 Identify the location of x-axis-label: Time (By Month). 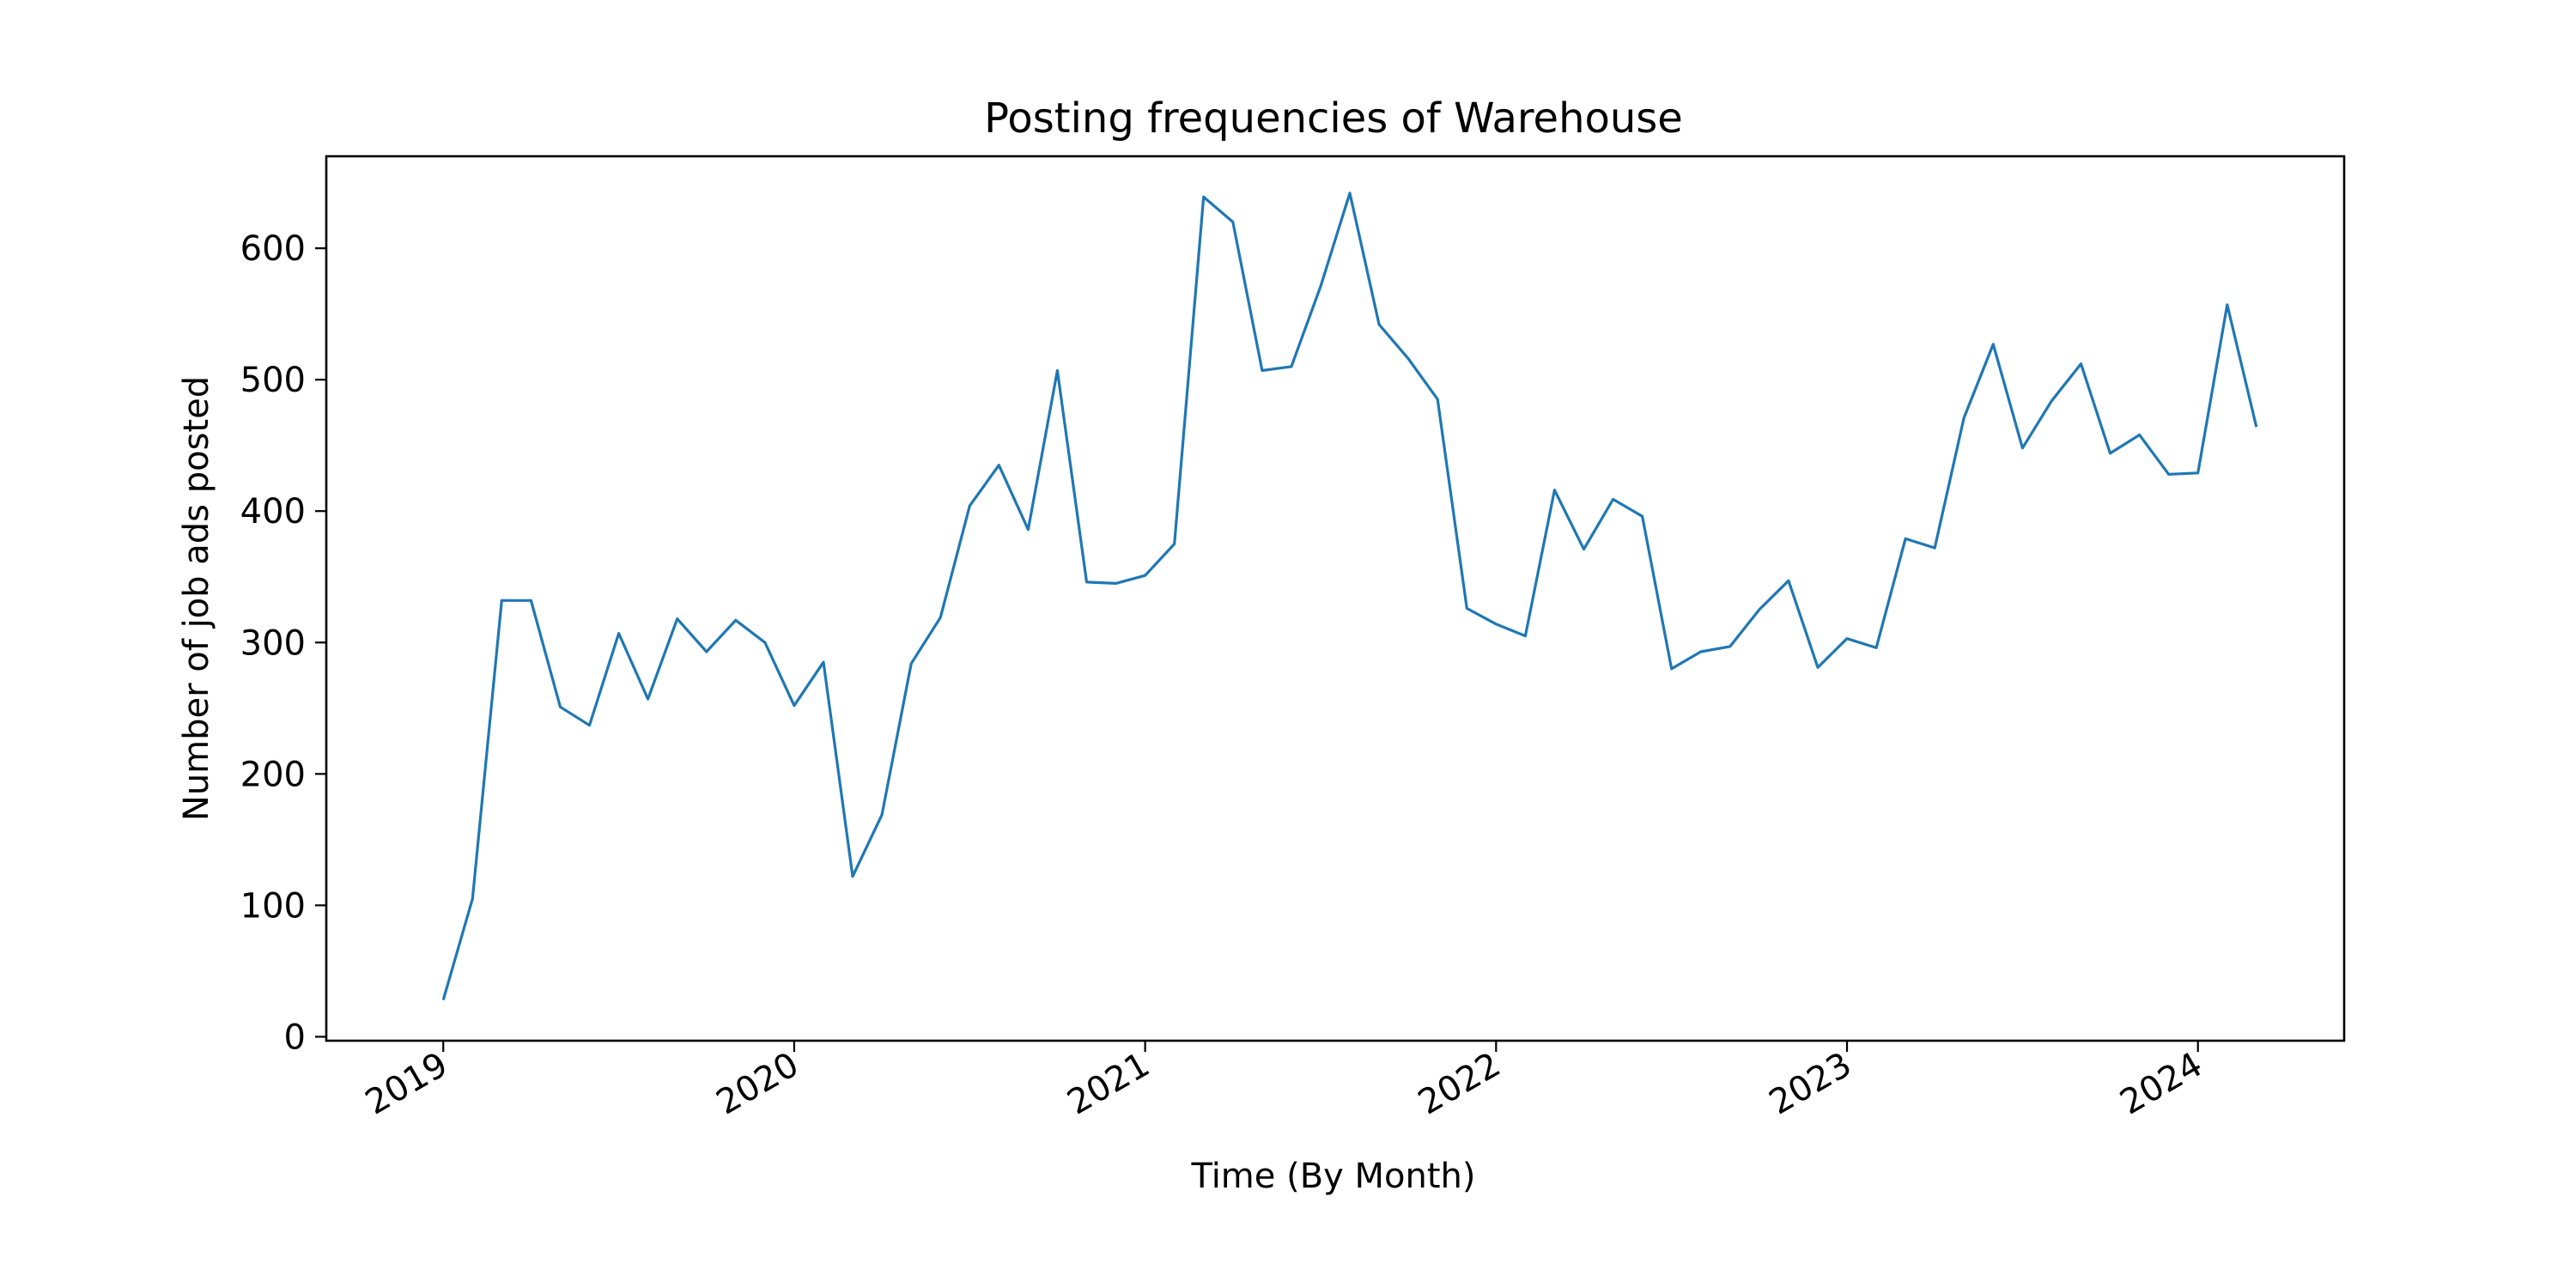
(1332, 1177).